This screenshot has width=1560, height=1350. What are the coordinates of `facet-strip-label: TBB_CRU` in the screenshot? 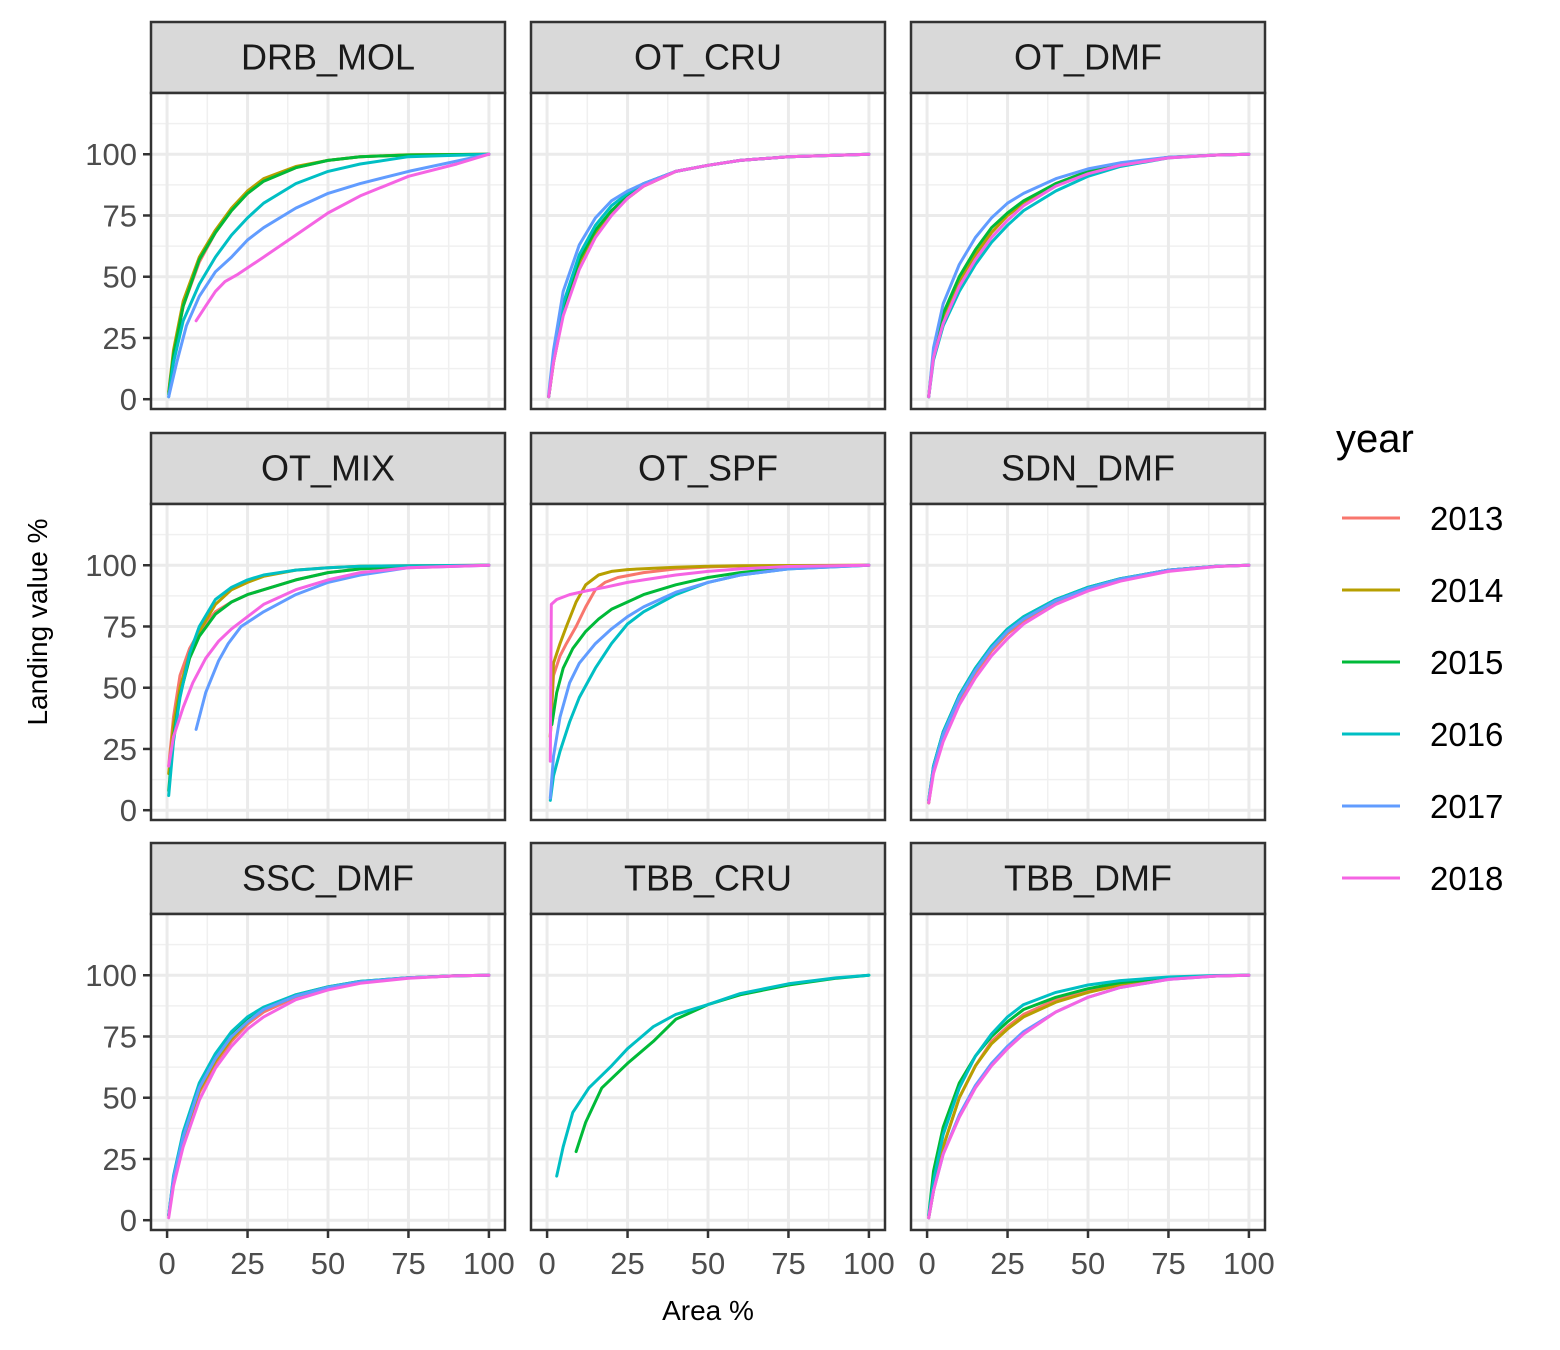 It's located at (708, 878).